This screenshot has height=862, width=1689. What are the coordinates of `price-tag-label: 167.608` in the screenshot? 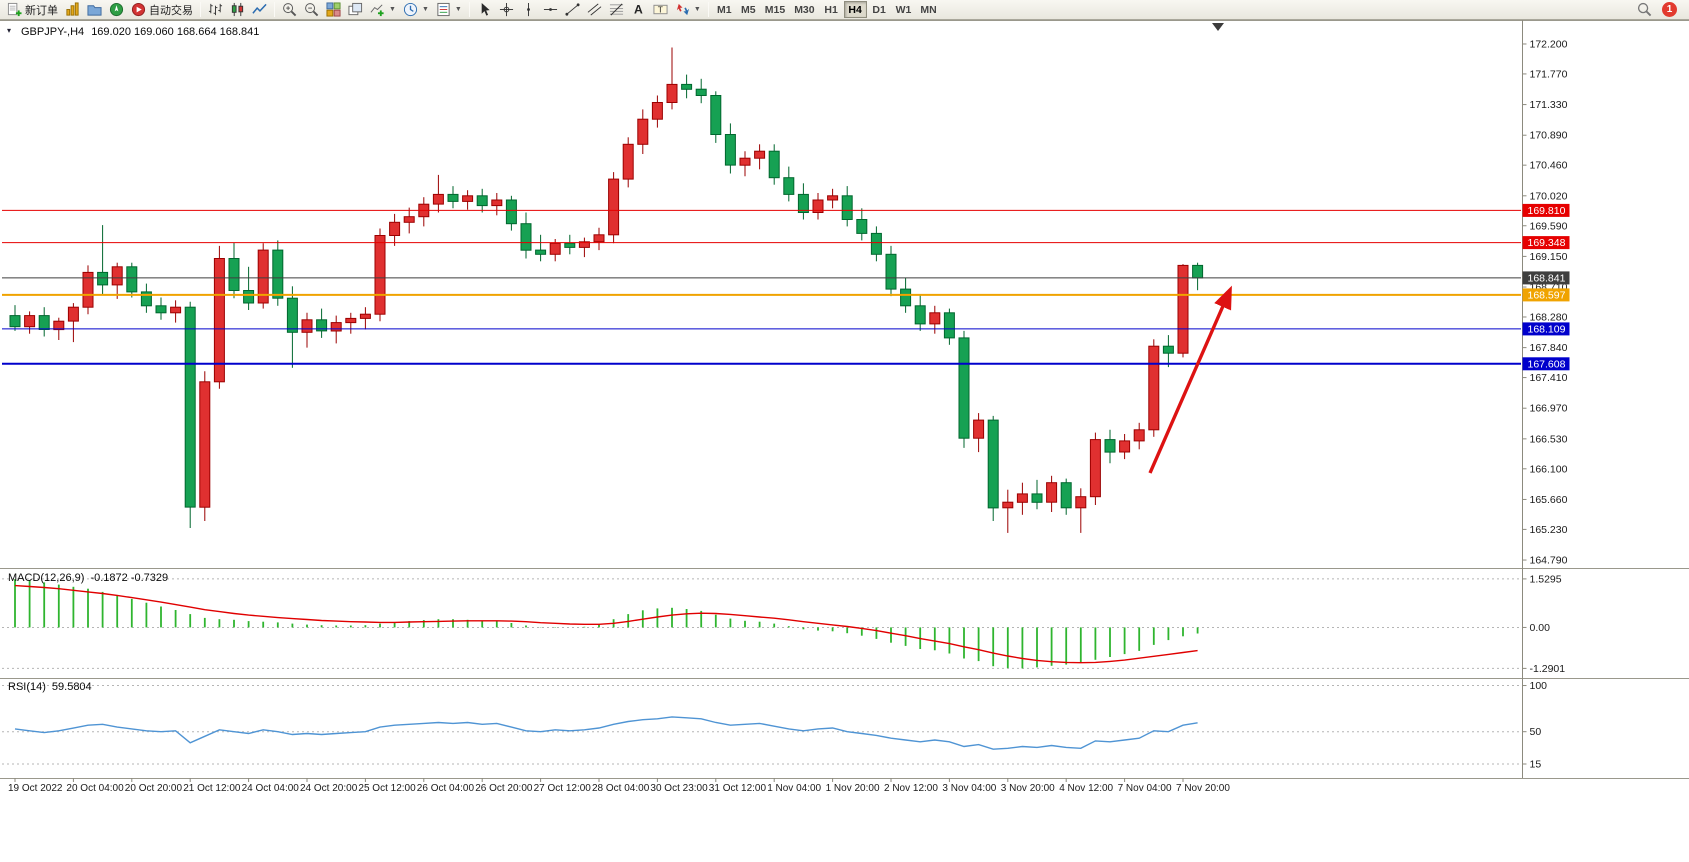 It's located at (1547, 364).